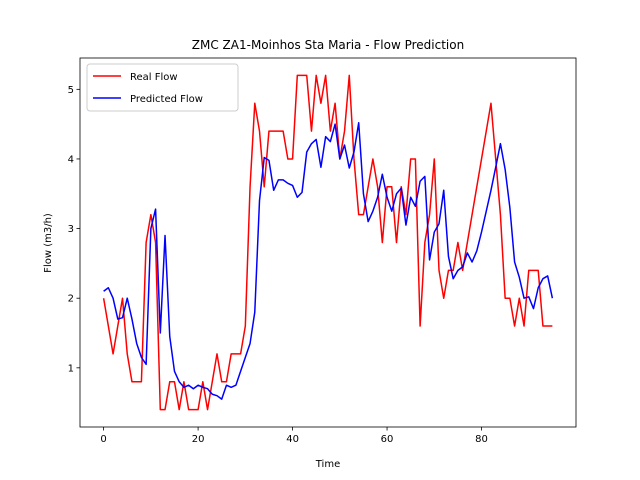 This screenshot has width=640, height=480. I want to click on y-axis-label: Flow (m3/h), so click(48, 243).